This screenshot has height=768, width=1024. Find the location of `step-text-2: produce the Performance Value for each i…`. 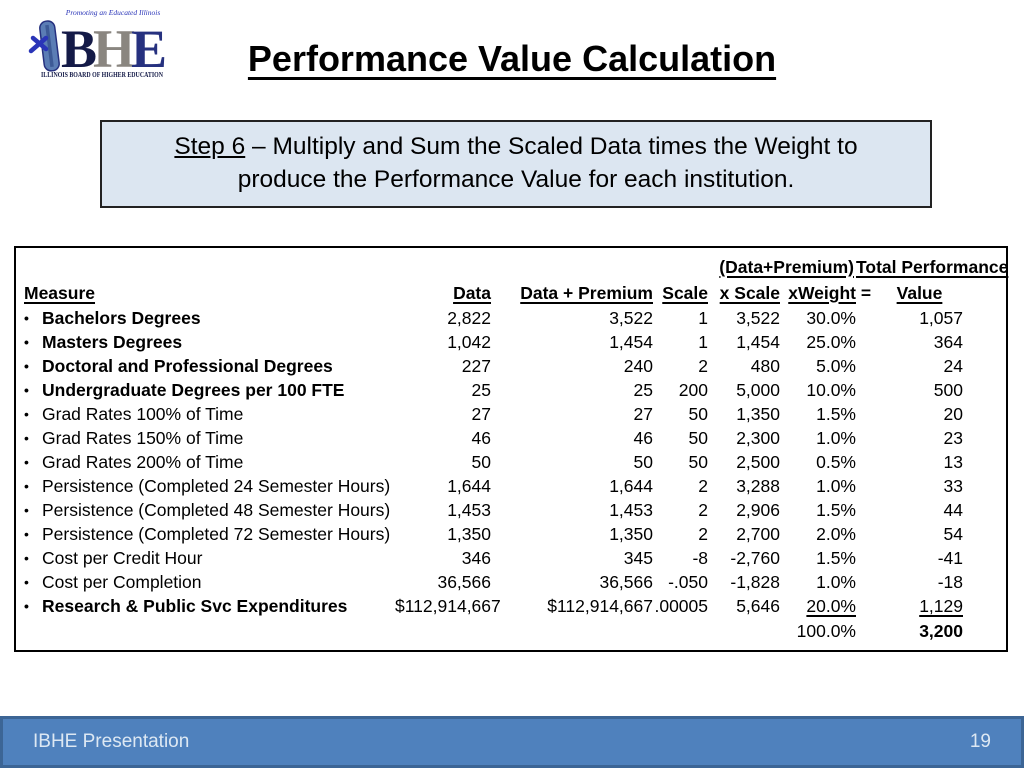

step-text-2: produce the Performance Value for each i… is located at coordinates (516, 179).